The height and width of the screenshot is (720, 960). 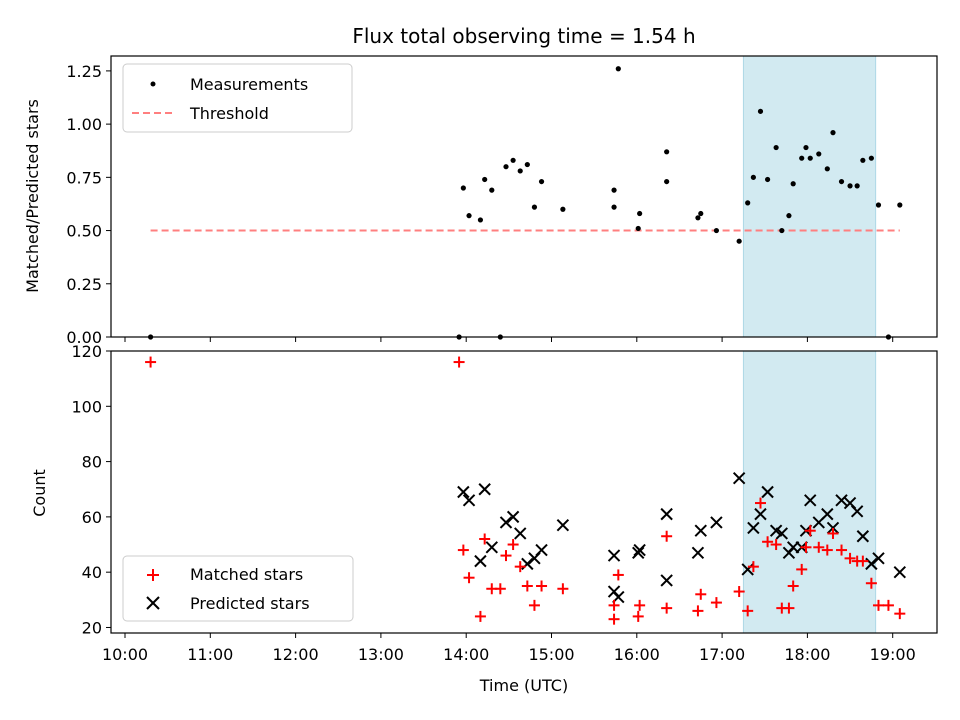 I want to click on matched-stars-legend-marker, so click(x=153, y=575).